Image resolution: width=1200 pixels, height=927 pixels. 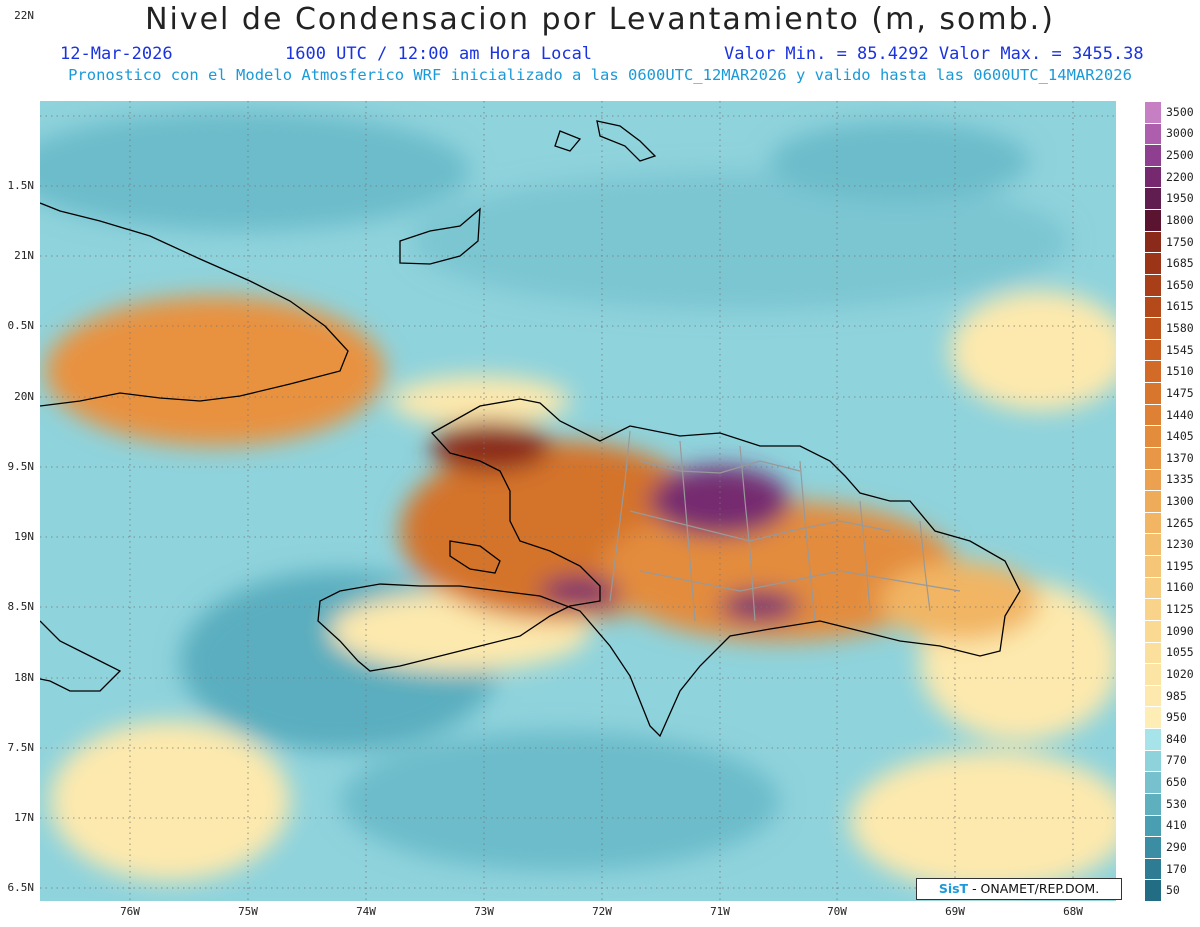 I want to click on colorbar-label: 770, so click(x=1176, y=760).